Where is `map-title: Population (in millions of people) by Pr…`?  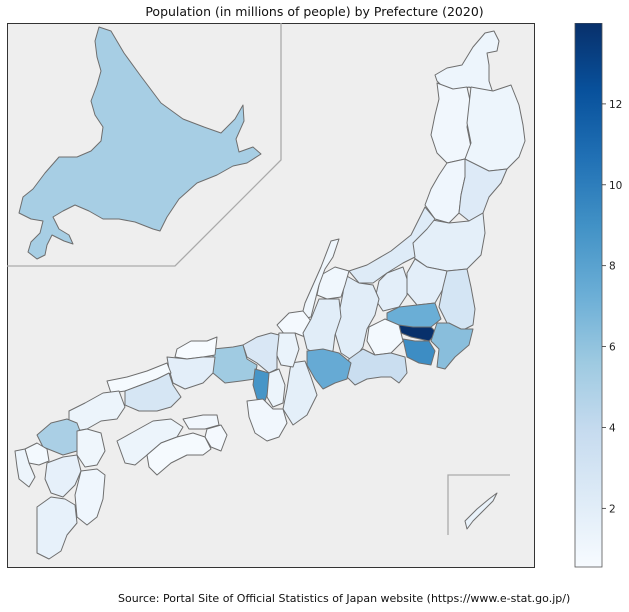 map-title: Population (in millions of people) by Pr… is located at coordinates (314, 11).